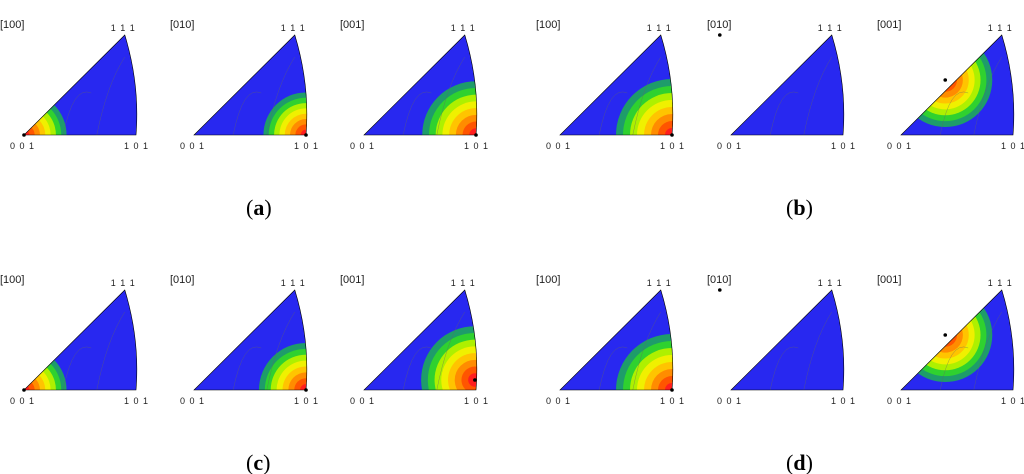 This screenshot has width=1024, height=474. I want to click on panel-caption: (c), so click(258, 462).